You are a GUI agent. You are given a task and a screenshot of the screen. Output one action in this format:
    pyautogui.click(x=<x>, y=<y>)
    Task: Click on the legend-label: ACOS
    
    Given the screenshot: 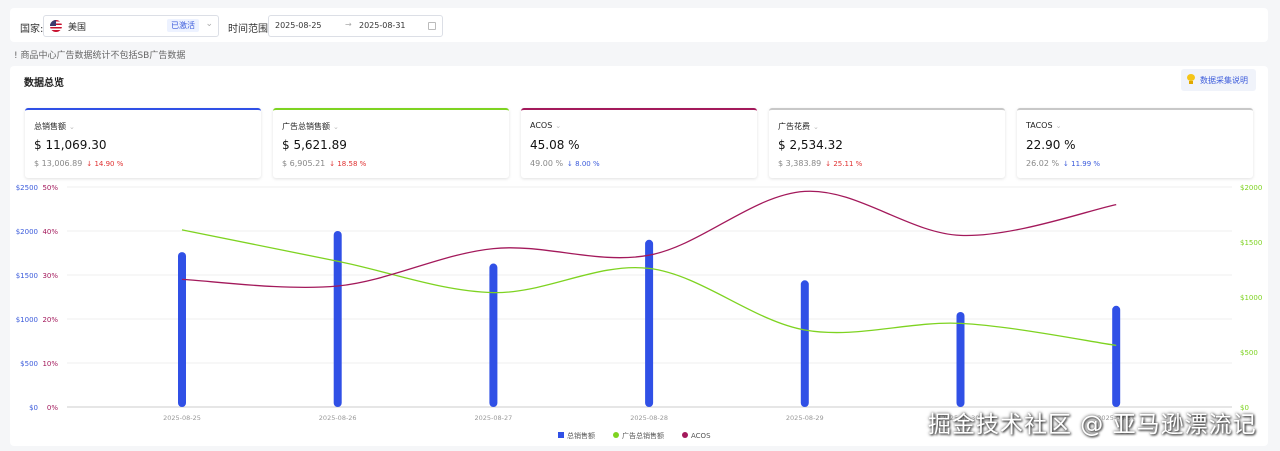 What is the action you would take?
    pyautogui.click(x=701, y=436)
    